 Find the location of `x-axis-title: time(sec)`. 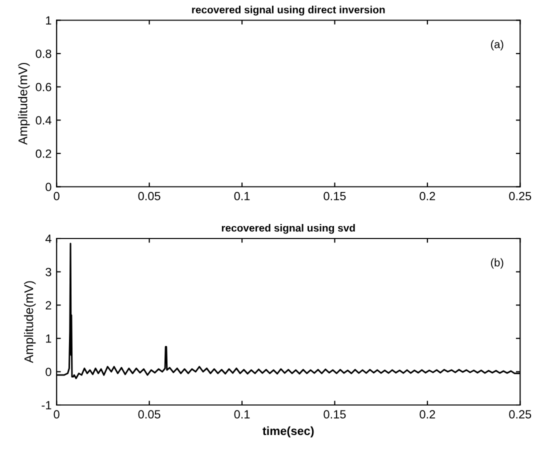

x-axis-title: time(sec) is located at coordinates (288, 432).